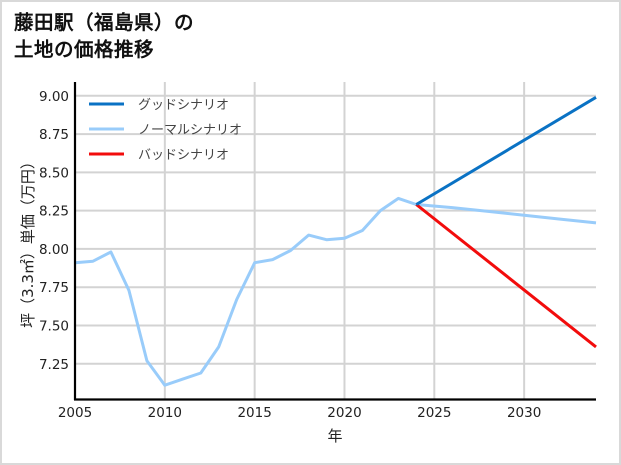 This screenshot has width=621, height=465. What do you see at coordinates (344, 413) in the screenshot?
I see `x-tick-label: 2020` at bounding box center [344, 413].